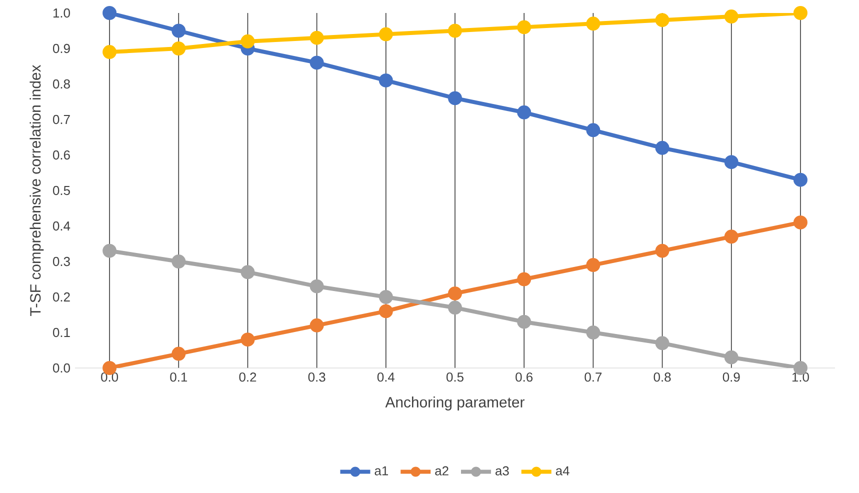  What do you see at coordinates (61, 368) in the screenshot?
I see `y-tick-label: 0.0` at bounding box center [61, 368].